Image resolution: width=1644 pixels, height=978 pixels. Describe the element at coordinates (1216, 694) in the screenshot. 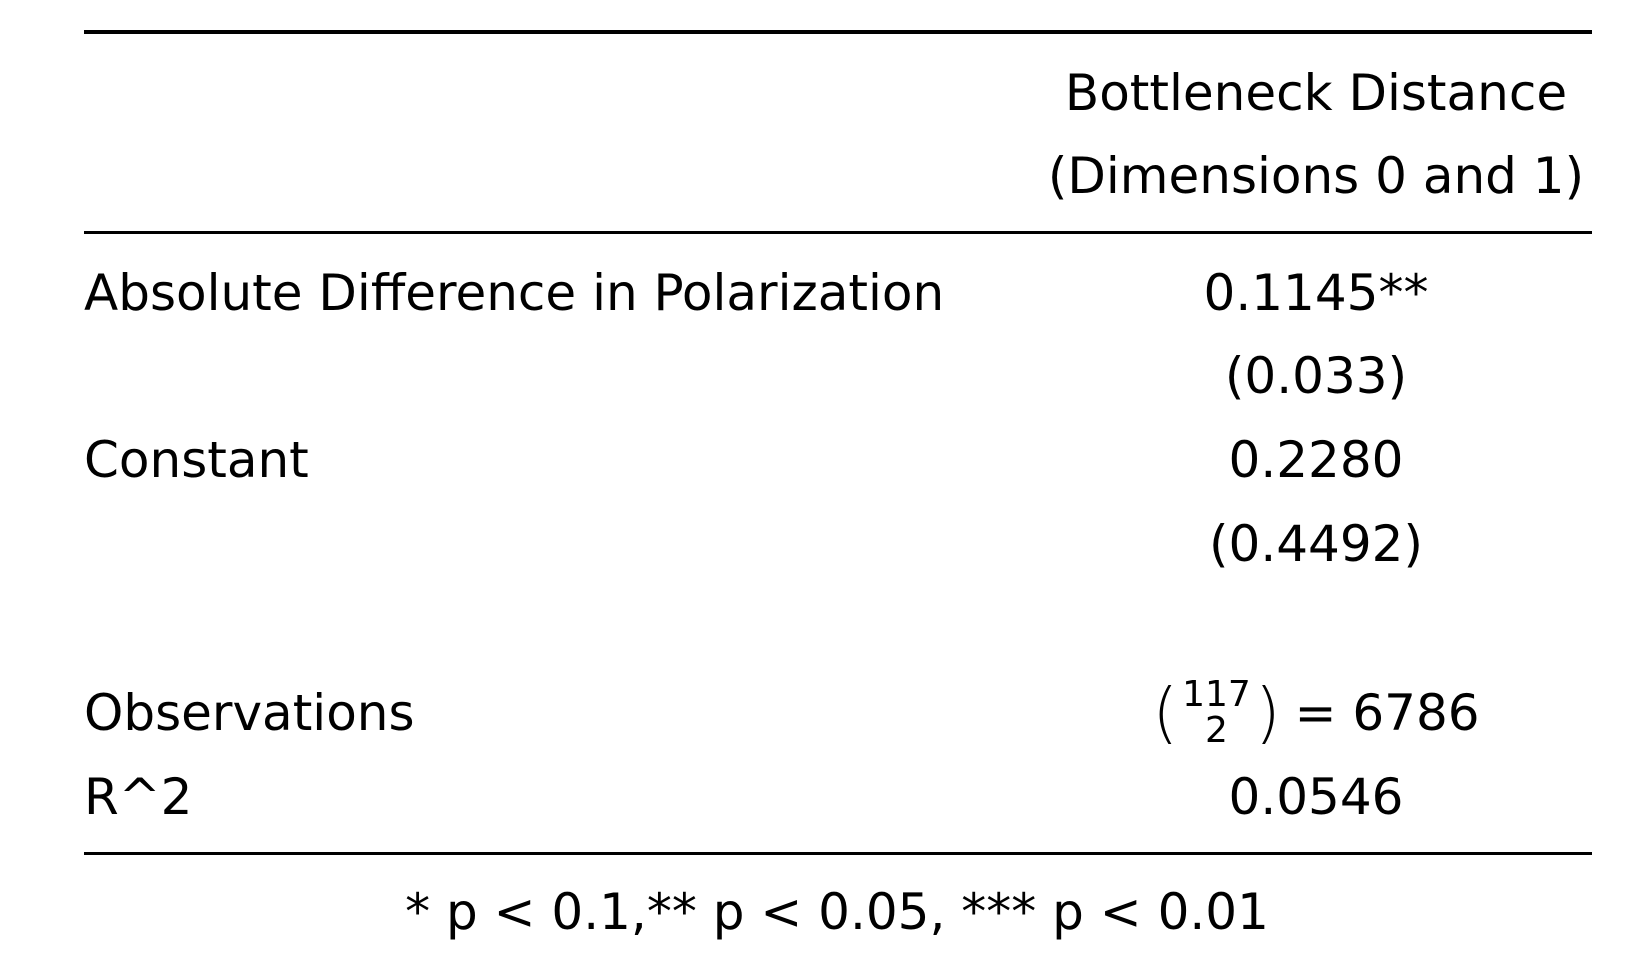

I see `binomial-top: 117` at that location.